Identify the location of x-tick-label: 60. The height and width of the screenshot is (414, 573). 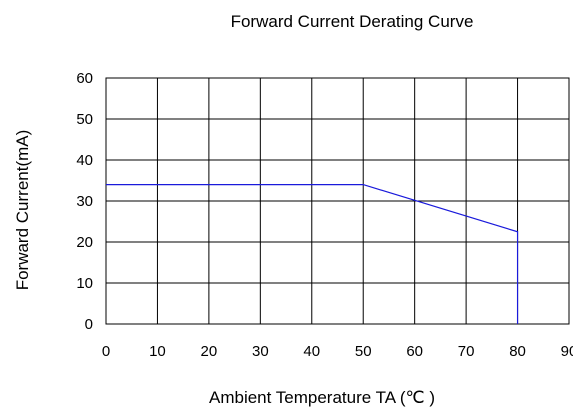
(414, 351).